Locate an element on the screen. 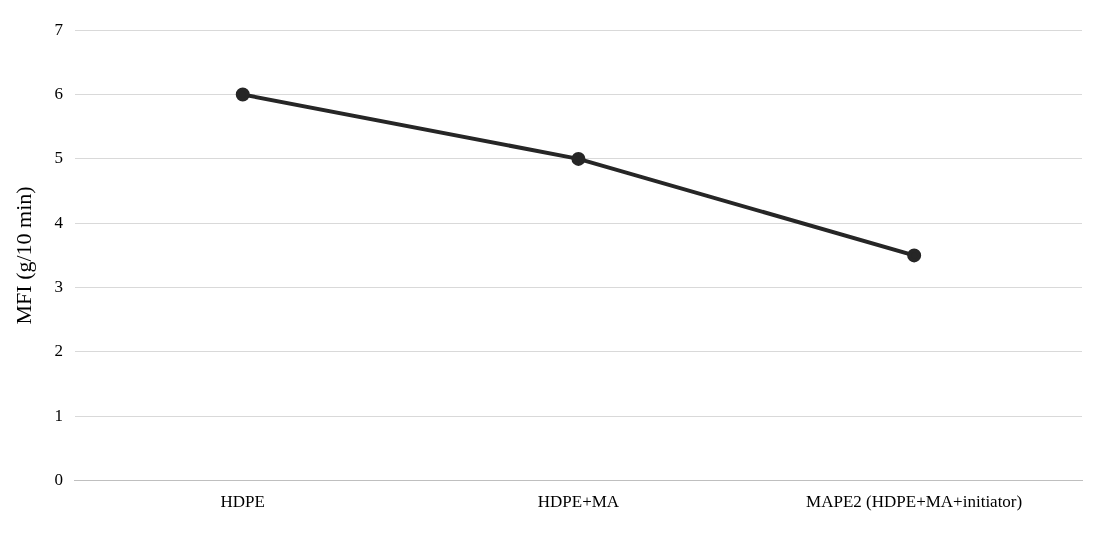 The height and width of the screenshot is (533, 1099). y-tick-label: 3 is located at coordinates (58, 287).